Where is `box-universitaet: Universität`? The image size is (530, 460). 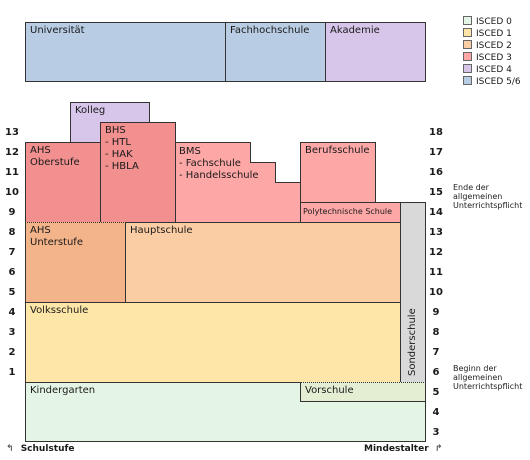 box-universitaet: Universität is located at coordinates (125, 52).